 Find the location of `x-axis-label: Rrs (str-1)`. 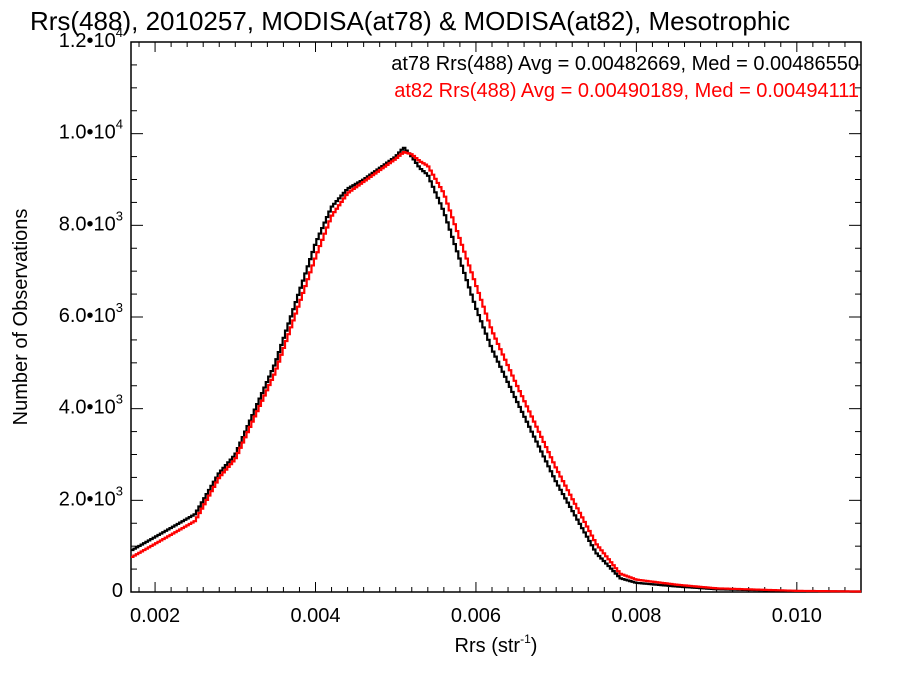

x-axis-label: Rrs (str-1) is located at coordinates (496, 644).